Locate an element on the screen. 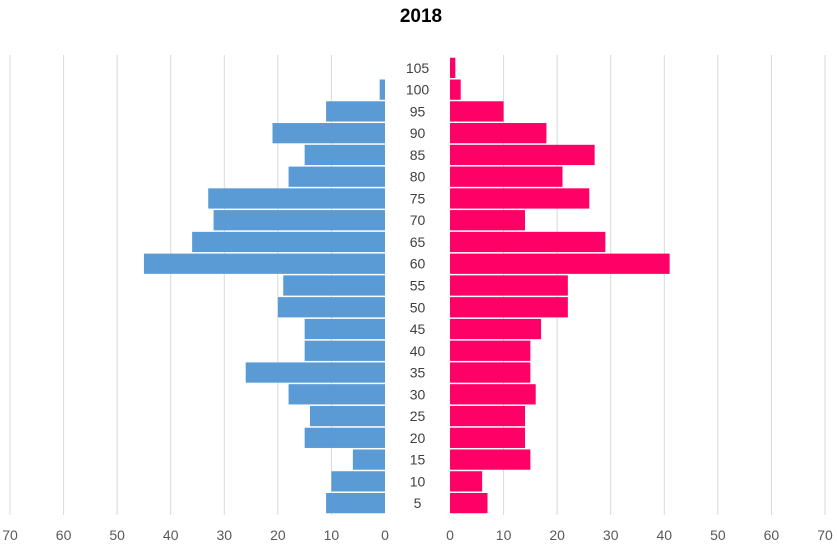  x-tick-label-right: 30 is located at coordinates (611, 535).